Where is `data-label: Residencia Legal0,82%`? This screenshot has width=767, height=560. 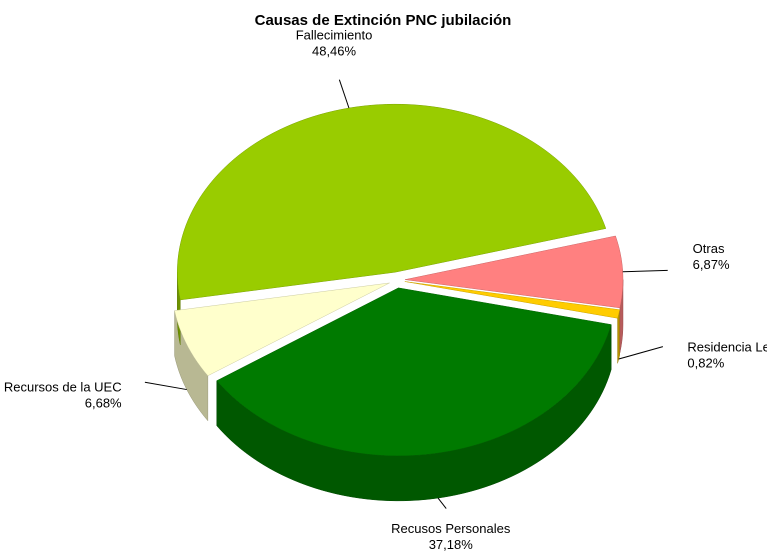 data-label: Residencia Legal0,82% is located at coordinates (727, 354).